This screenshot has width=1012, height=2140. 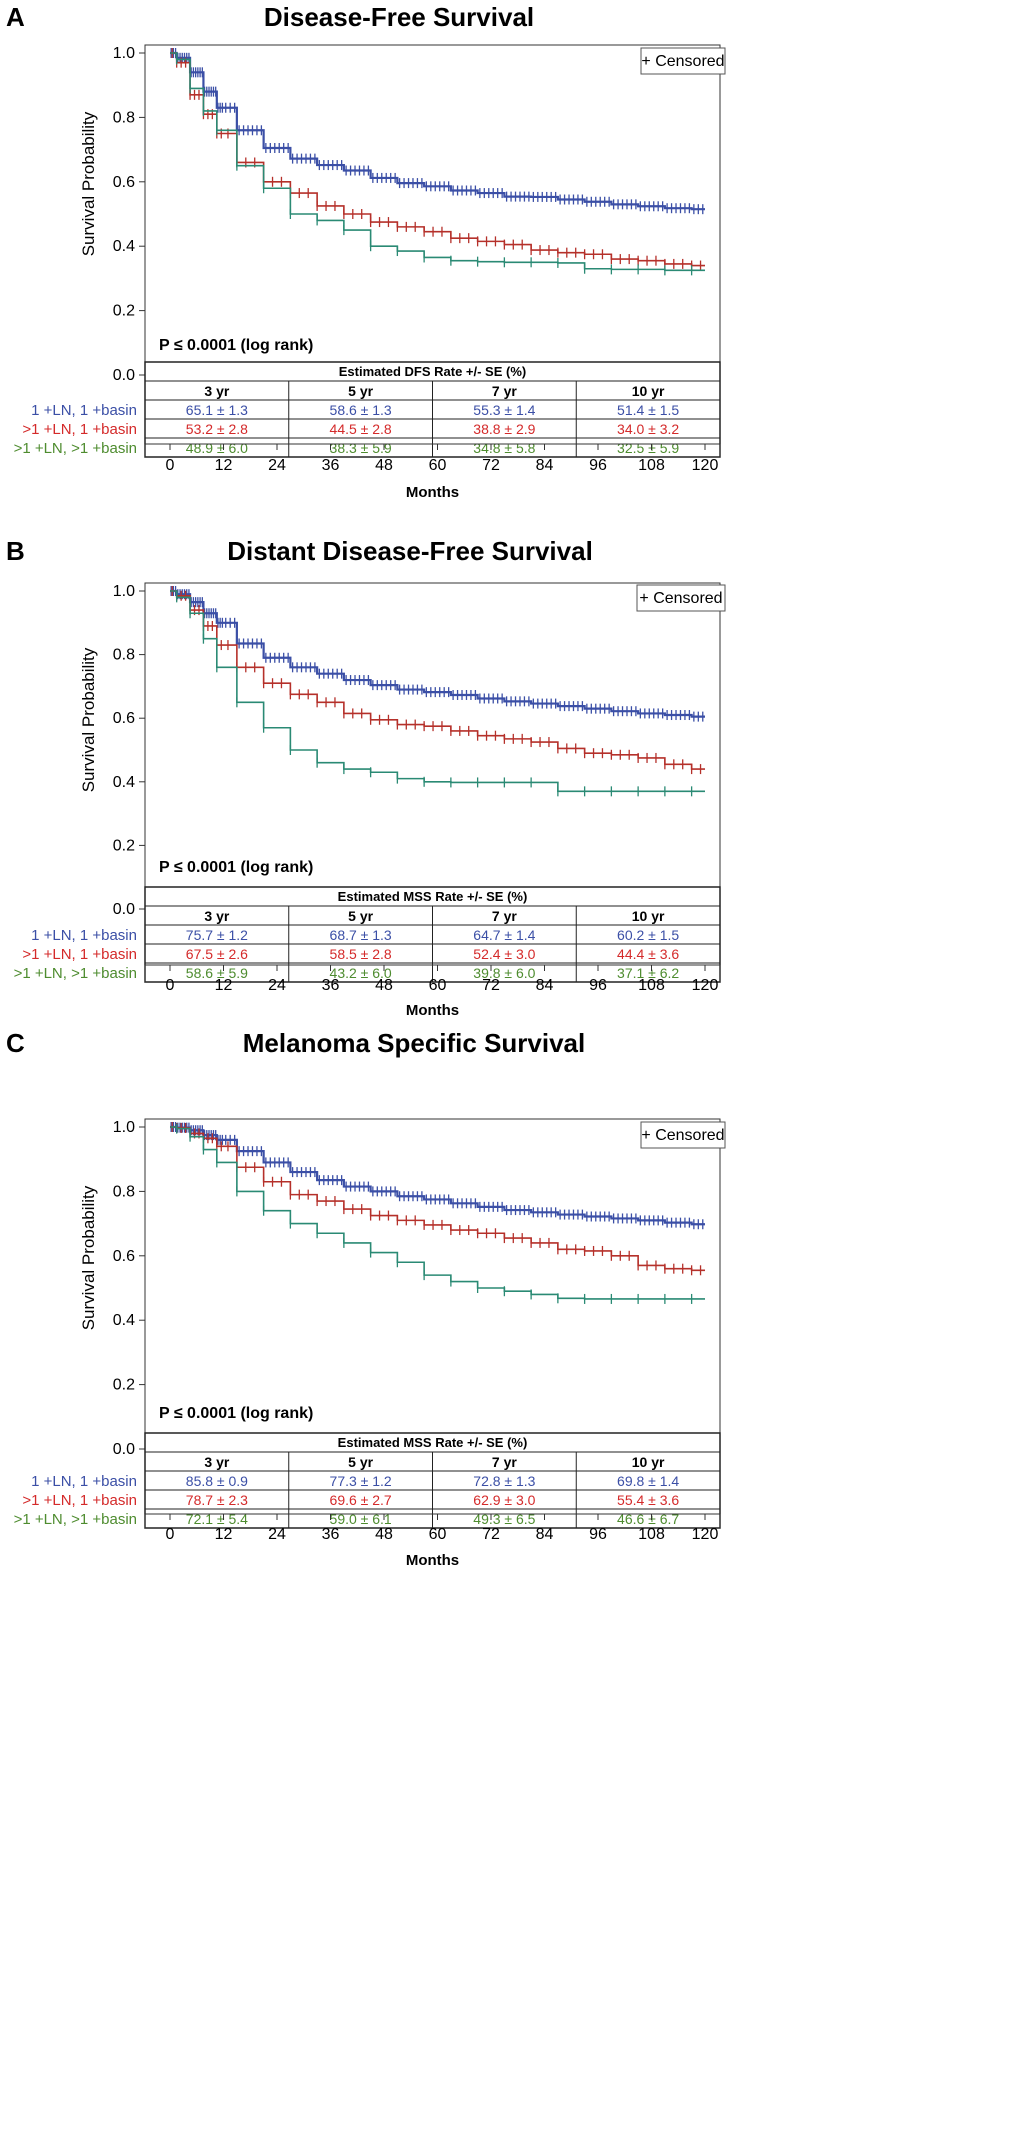 What do you see at coordinates (361, 935) in the screenshot?
I see `table-cell: 68.7 ± 1.3` at bounding box center [361, 935].